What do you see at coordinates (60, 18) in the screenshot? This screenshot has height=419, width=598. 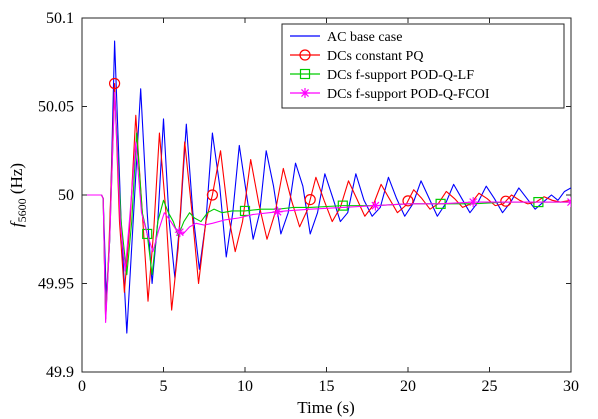 I see `y-tick-label: 50.1` at bounding box center [60, 18].